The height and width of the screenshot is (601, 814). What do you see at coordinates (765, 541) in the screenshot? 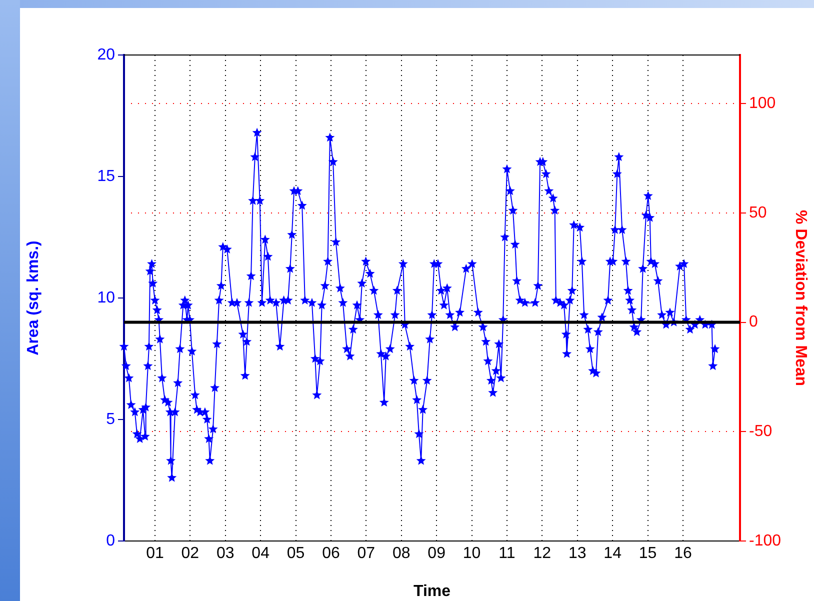
I see `y2-tick-label: -100` at bounding box center [765, 541].